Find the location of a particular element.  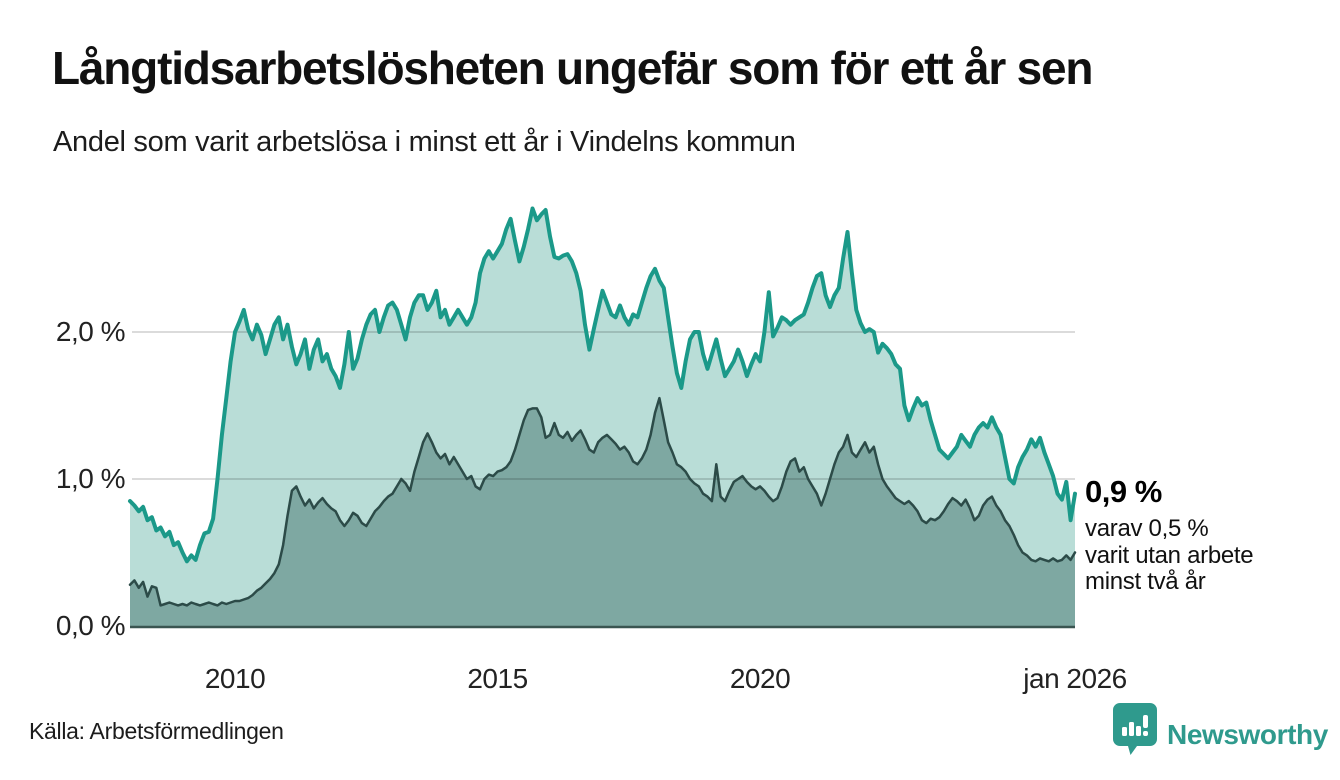

annotation-line-3: minst två år is located at coordinates (1145, 581).